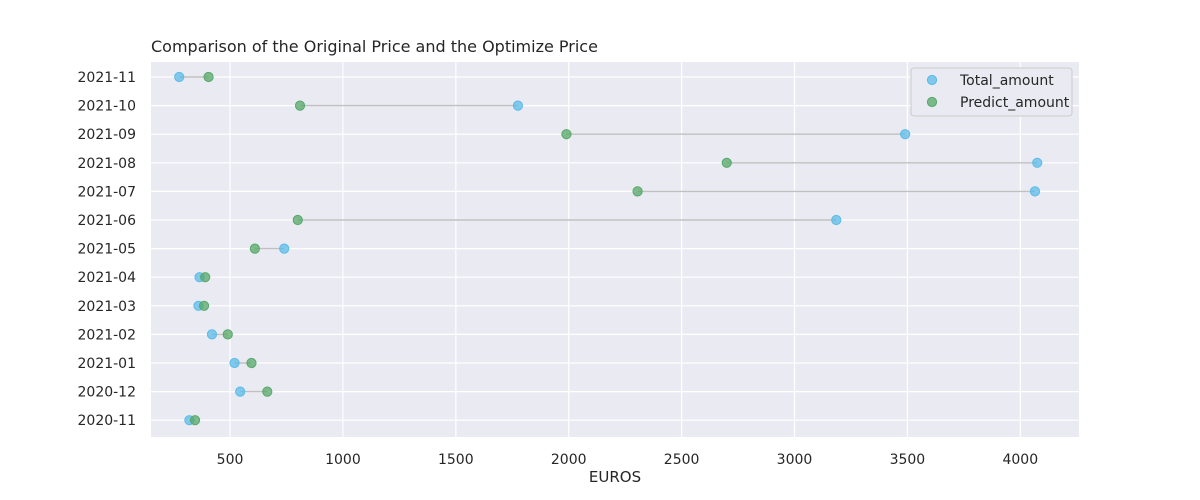 The width and height of the screenshot is (1200, 500). What do you see at coordinates (107, 307) in the screenshot?
I see `y-tick-label: 2021-03` at bounding box center [107, 307].